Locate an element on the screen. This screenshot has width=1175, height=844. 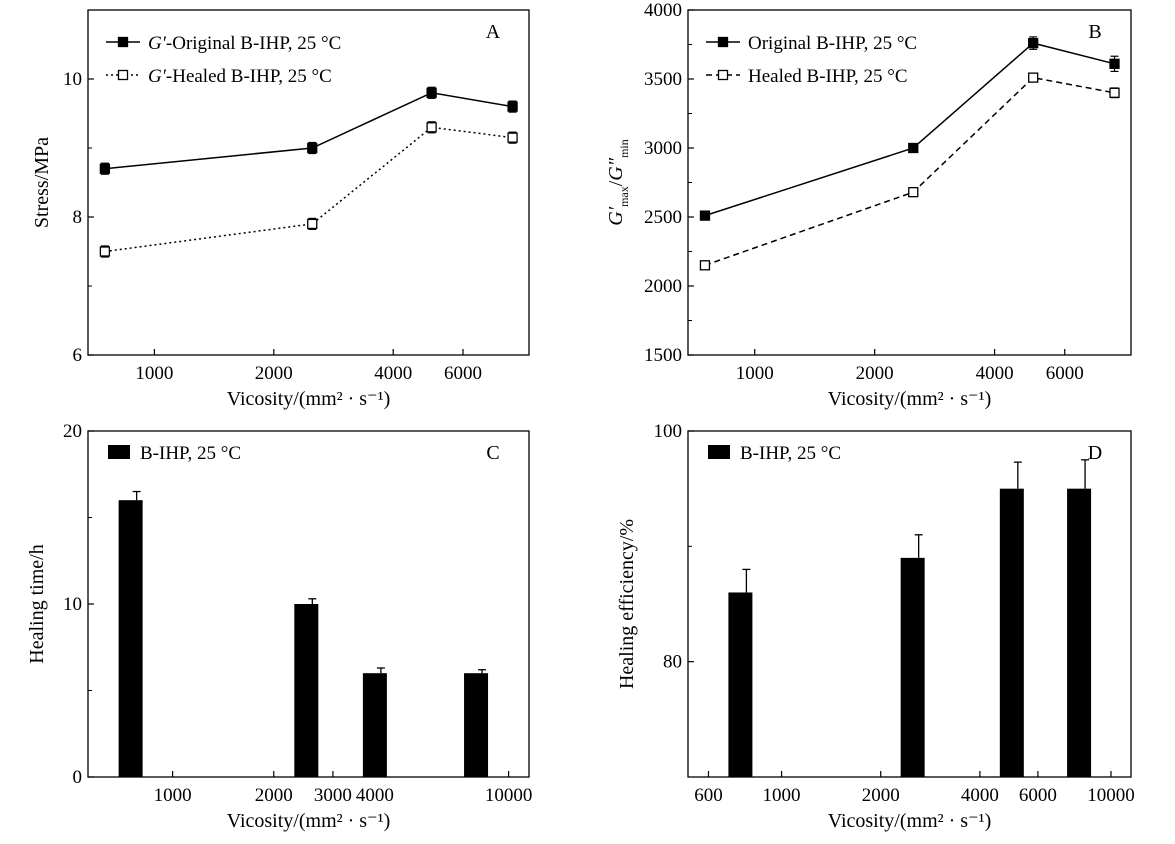
y-axis-title: Healing efficiency/% is located at coordinates (627, 604).